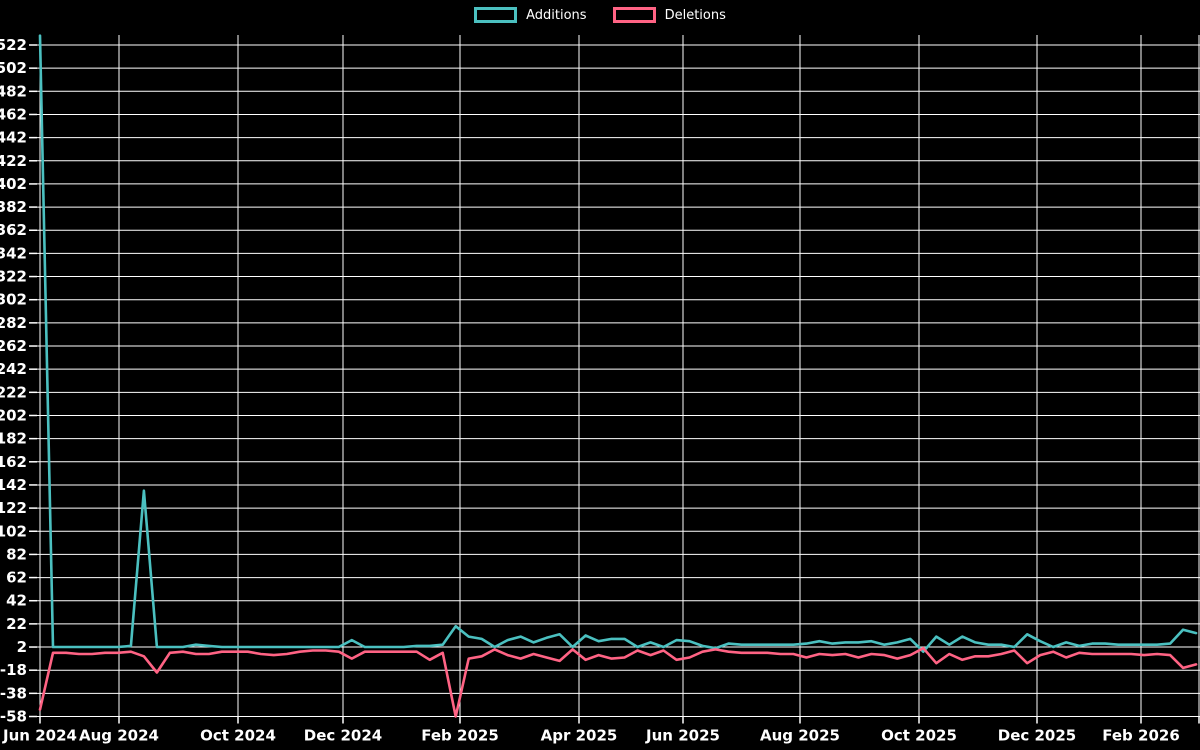  I want to click on x-tick-label: Jun 2024, so click(39, 736).